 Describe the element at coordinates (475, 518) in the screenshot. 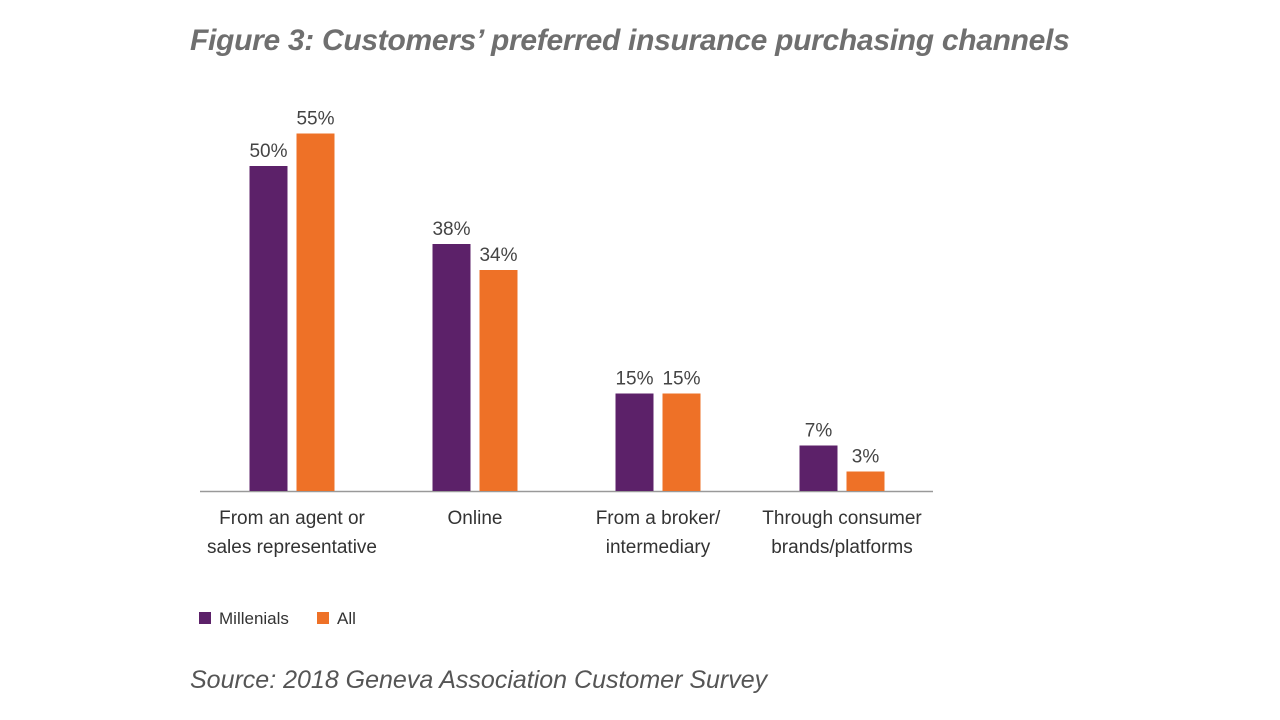

I see `category-label-2: Online` at that location.